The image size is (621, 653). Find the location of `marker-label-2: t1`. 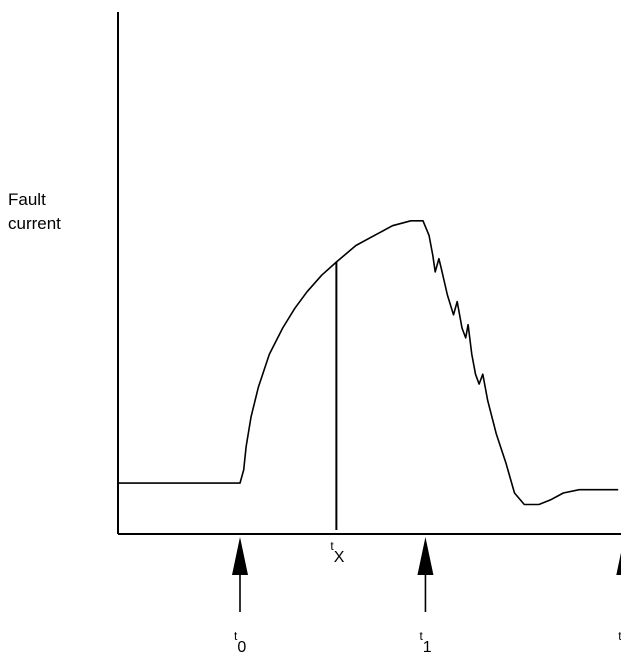

marker-label-2: t1 is located at coordinates (425, 641).